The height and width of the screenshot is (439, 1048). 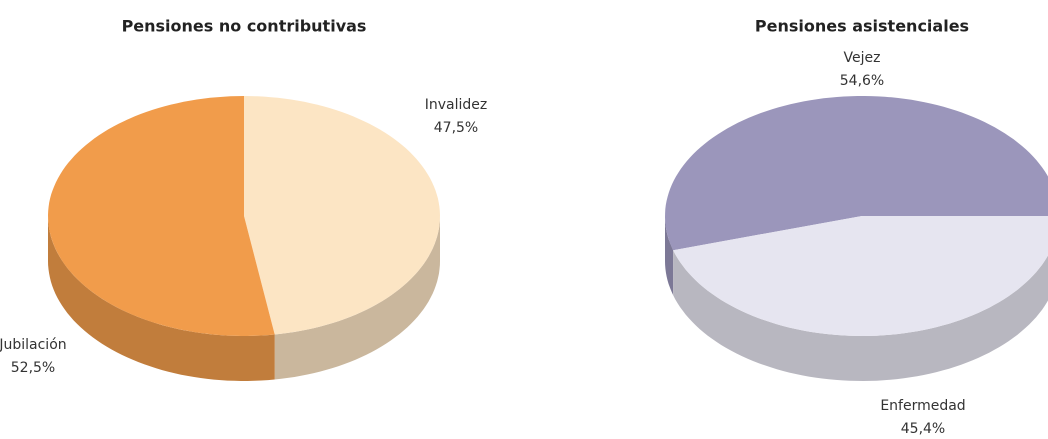 I want to click on slice-value-label: 47,5%, so click(x=456, y=128).